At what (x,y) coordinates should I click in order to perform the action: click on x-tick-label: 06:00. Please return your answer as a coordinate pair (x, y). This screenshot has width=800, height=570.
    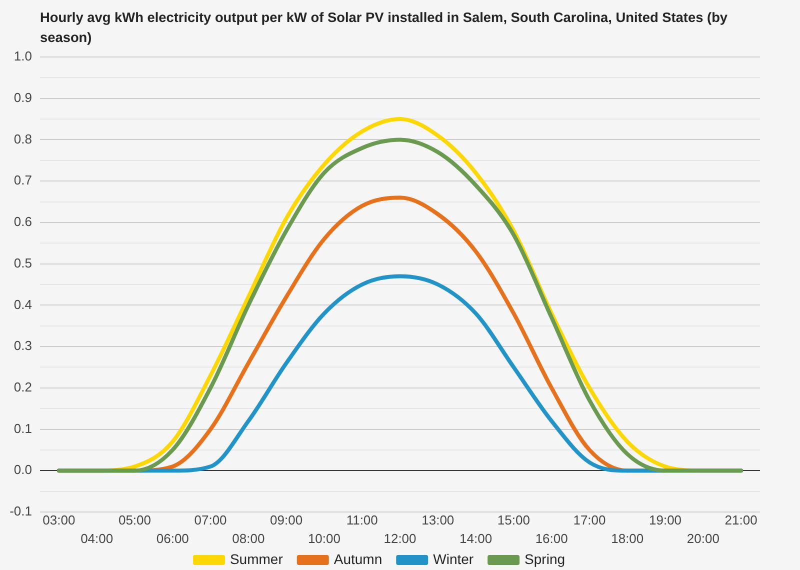
    Looking at the image, I should click on (172, 538).